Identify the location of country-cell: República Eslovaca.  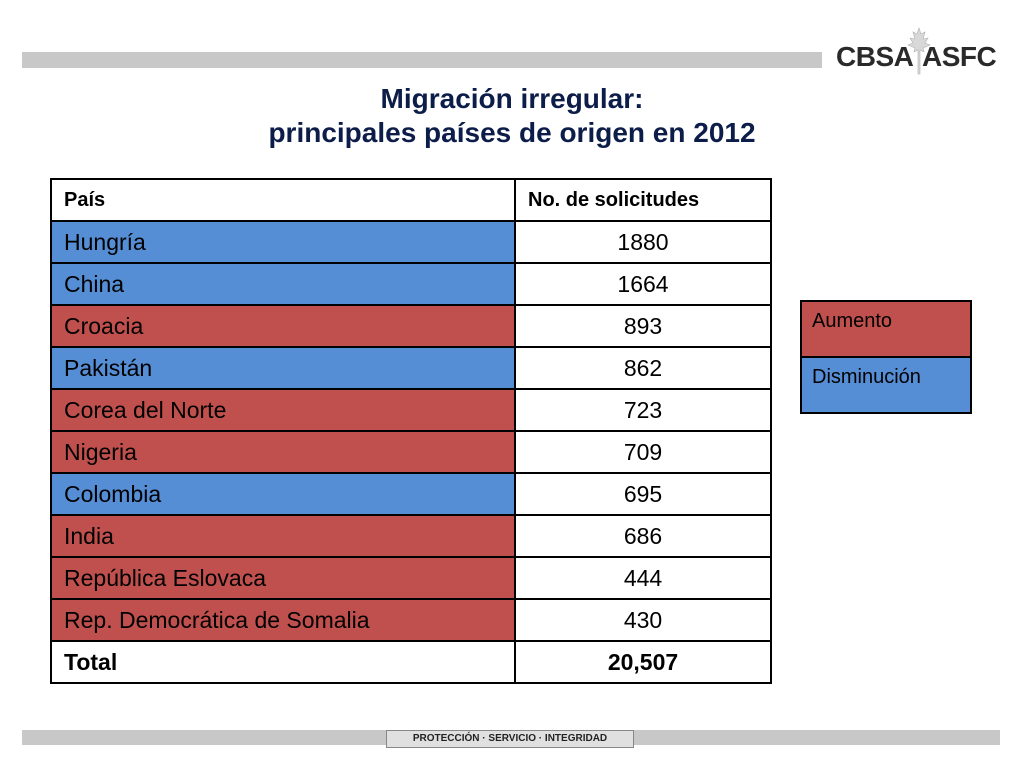
(283, 578).